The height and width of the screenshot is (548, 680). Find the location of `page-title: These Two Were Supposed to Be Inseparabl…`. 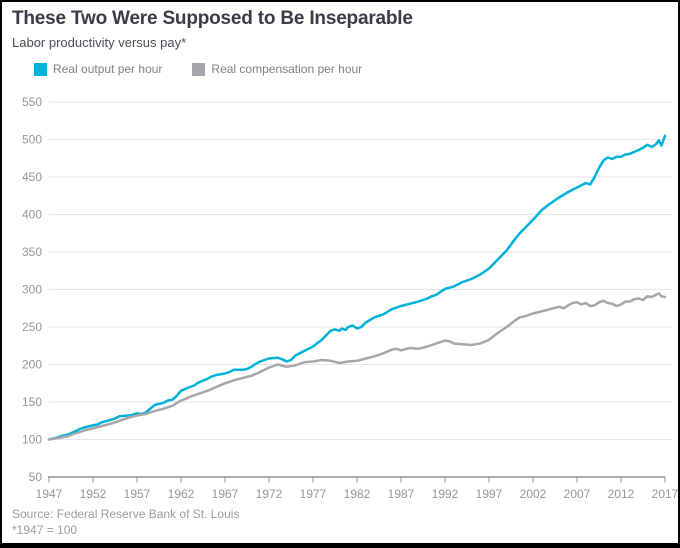

page-title: These Two Were Supposed to Be Inseparabl… is located at coordinates (212, 18).